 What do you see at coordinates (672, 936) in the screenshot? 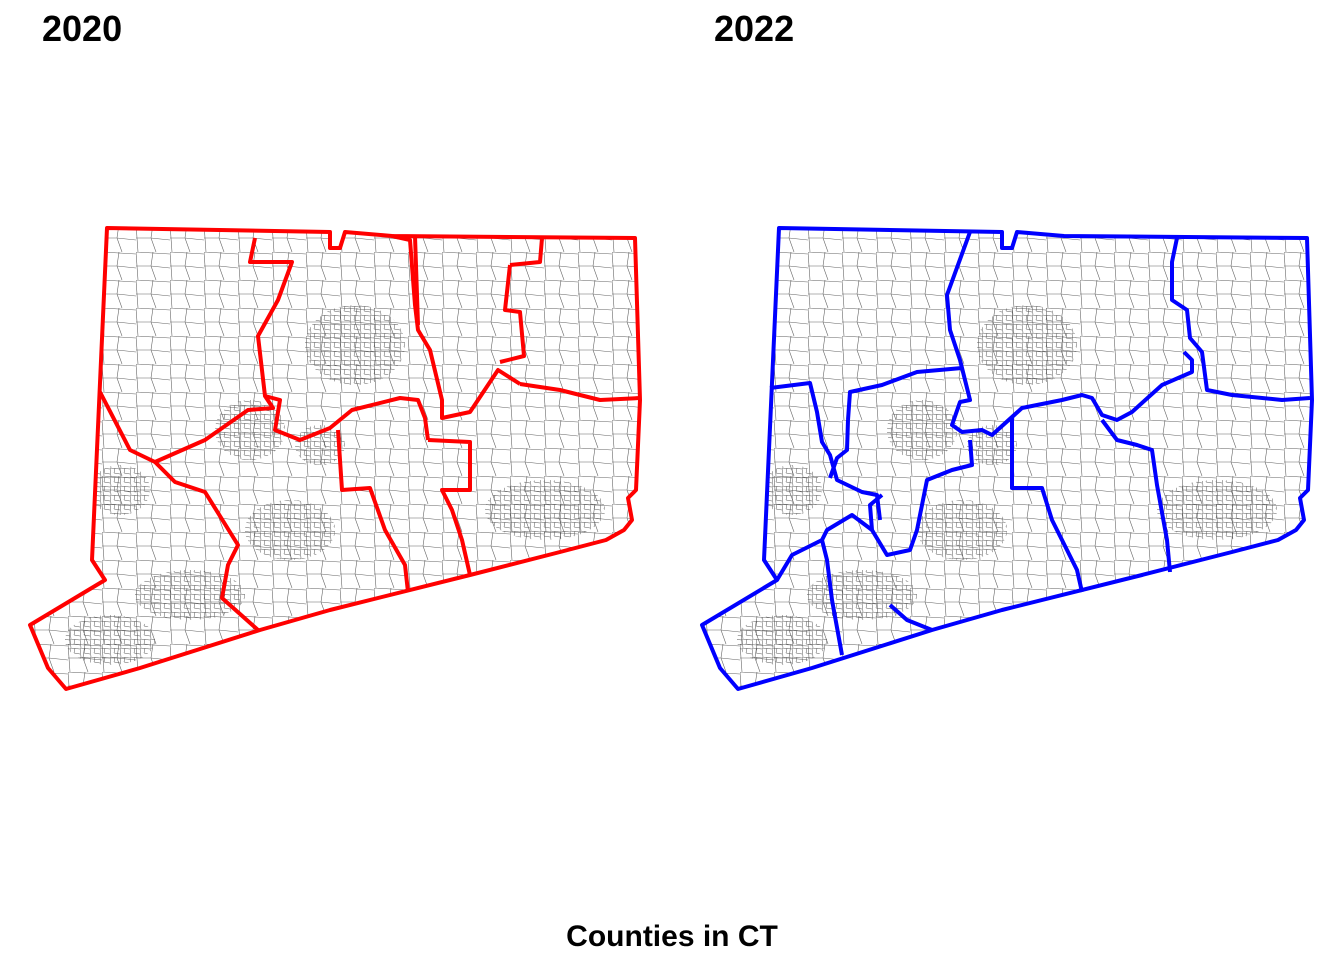
I see `map-caption: Counties in CT` at bounding box center [672, 936].